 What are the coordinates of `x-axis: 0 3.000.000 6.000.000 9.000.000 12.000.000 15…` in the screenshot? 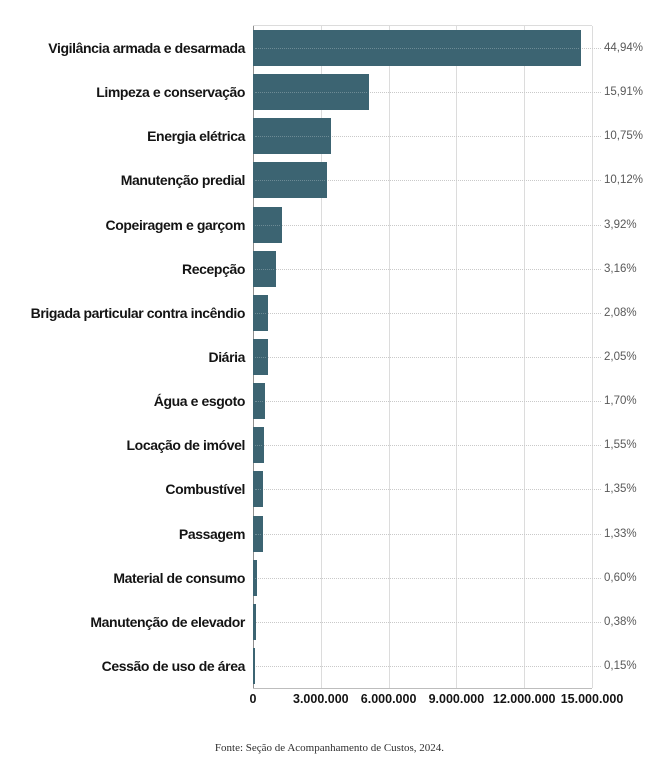 It's located at (436, 701).